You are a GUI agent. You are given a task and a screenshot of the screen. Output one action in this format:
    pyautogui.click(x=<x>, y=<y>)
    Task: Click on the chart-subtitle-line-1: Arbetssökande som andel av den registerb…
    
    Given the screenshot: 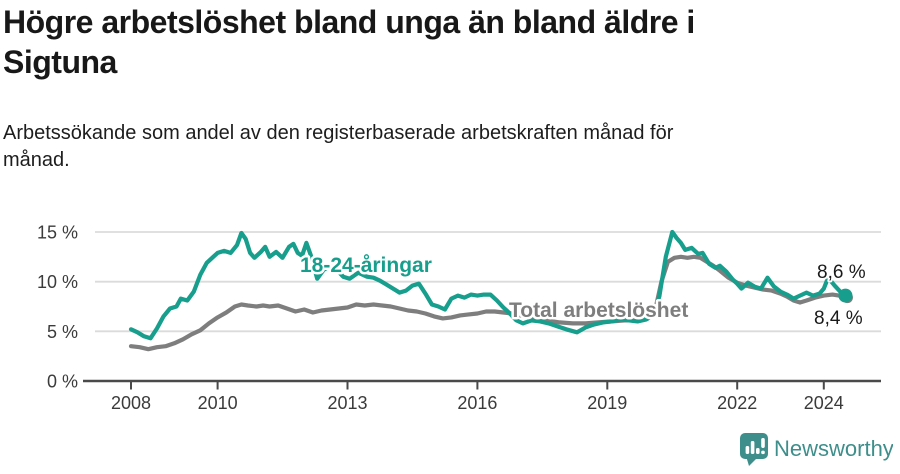 What is the action you would take?
    pyautogui.click(x=338, y=133)
    